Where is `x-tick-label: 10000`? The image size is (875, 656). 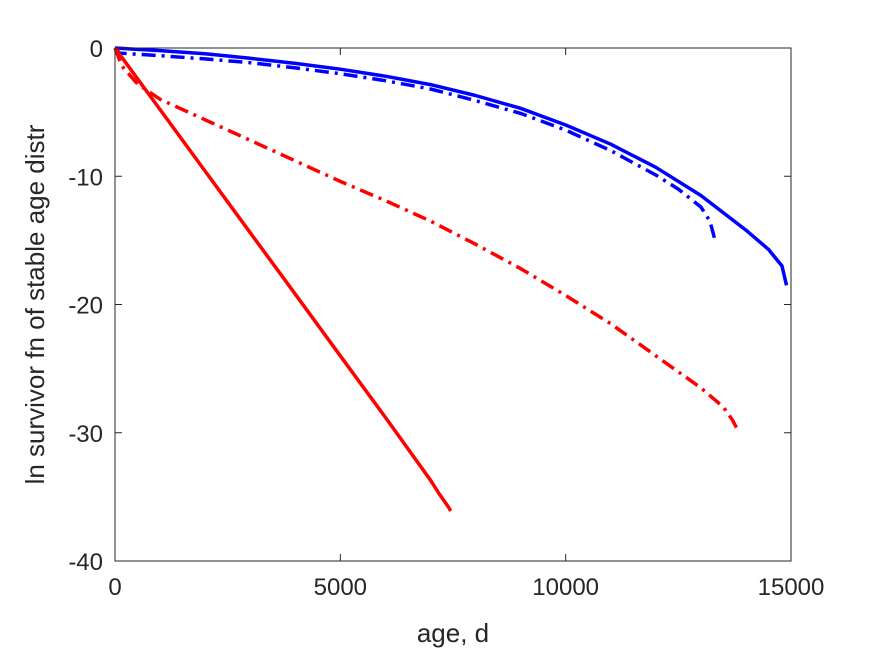 x-tick-label: 10000 is located at coordinates (565, 587).